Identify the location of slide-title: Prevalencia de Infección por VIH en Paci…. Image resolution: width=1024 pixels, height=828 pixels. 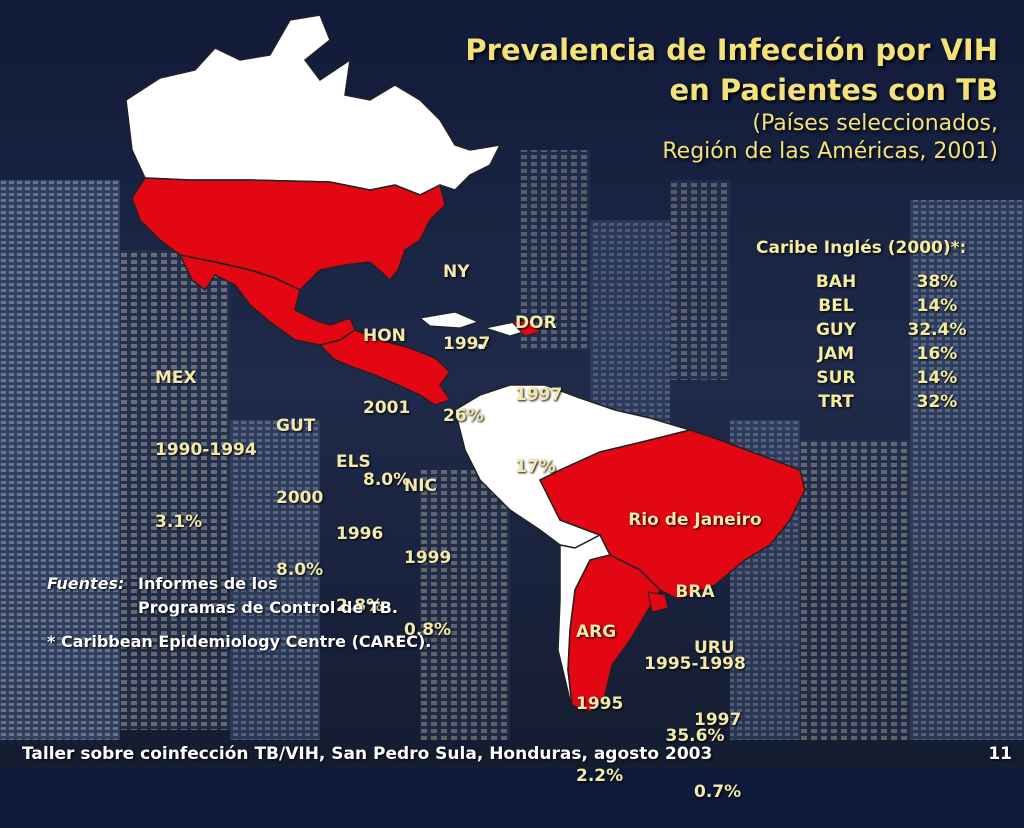
(731, 98).